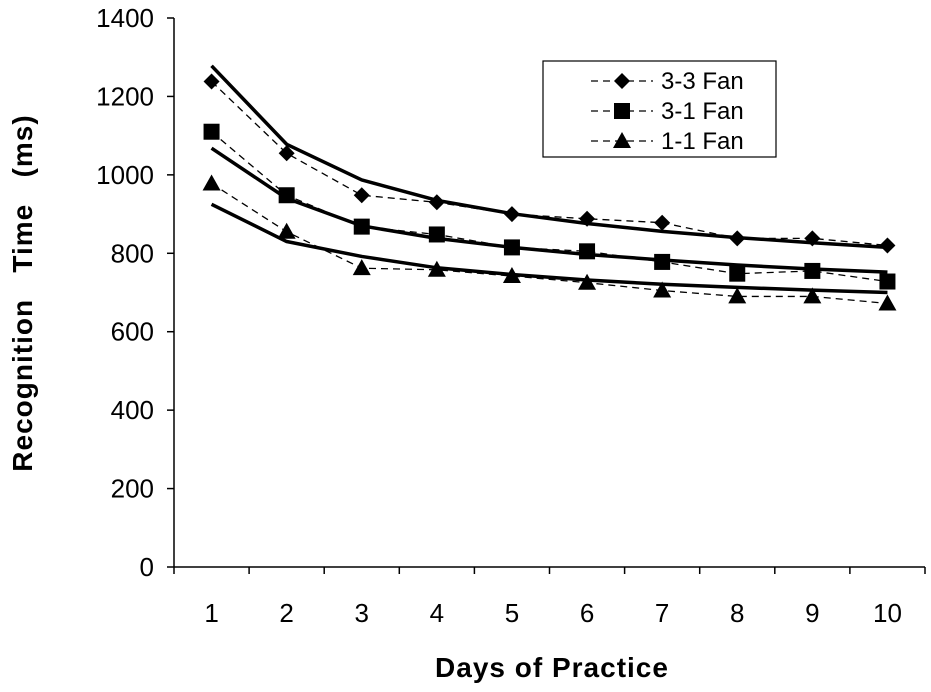 This screenshot has height=692, width=931. I want to click on series-triangle, so click(549, 242).